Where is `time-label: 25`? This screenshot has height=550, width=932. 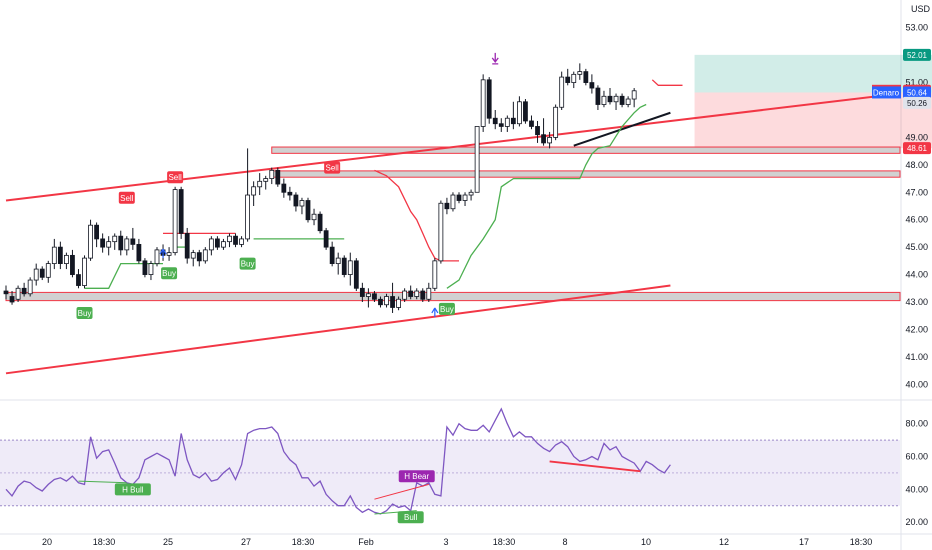
time-label: 25 is located at coordinates (168, 542).